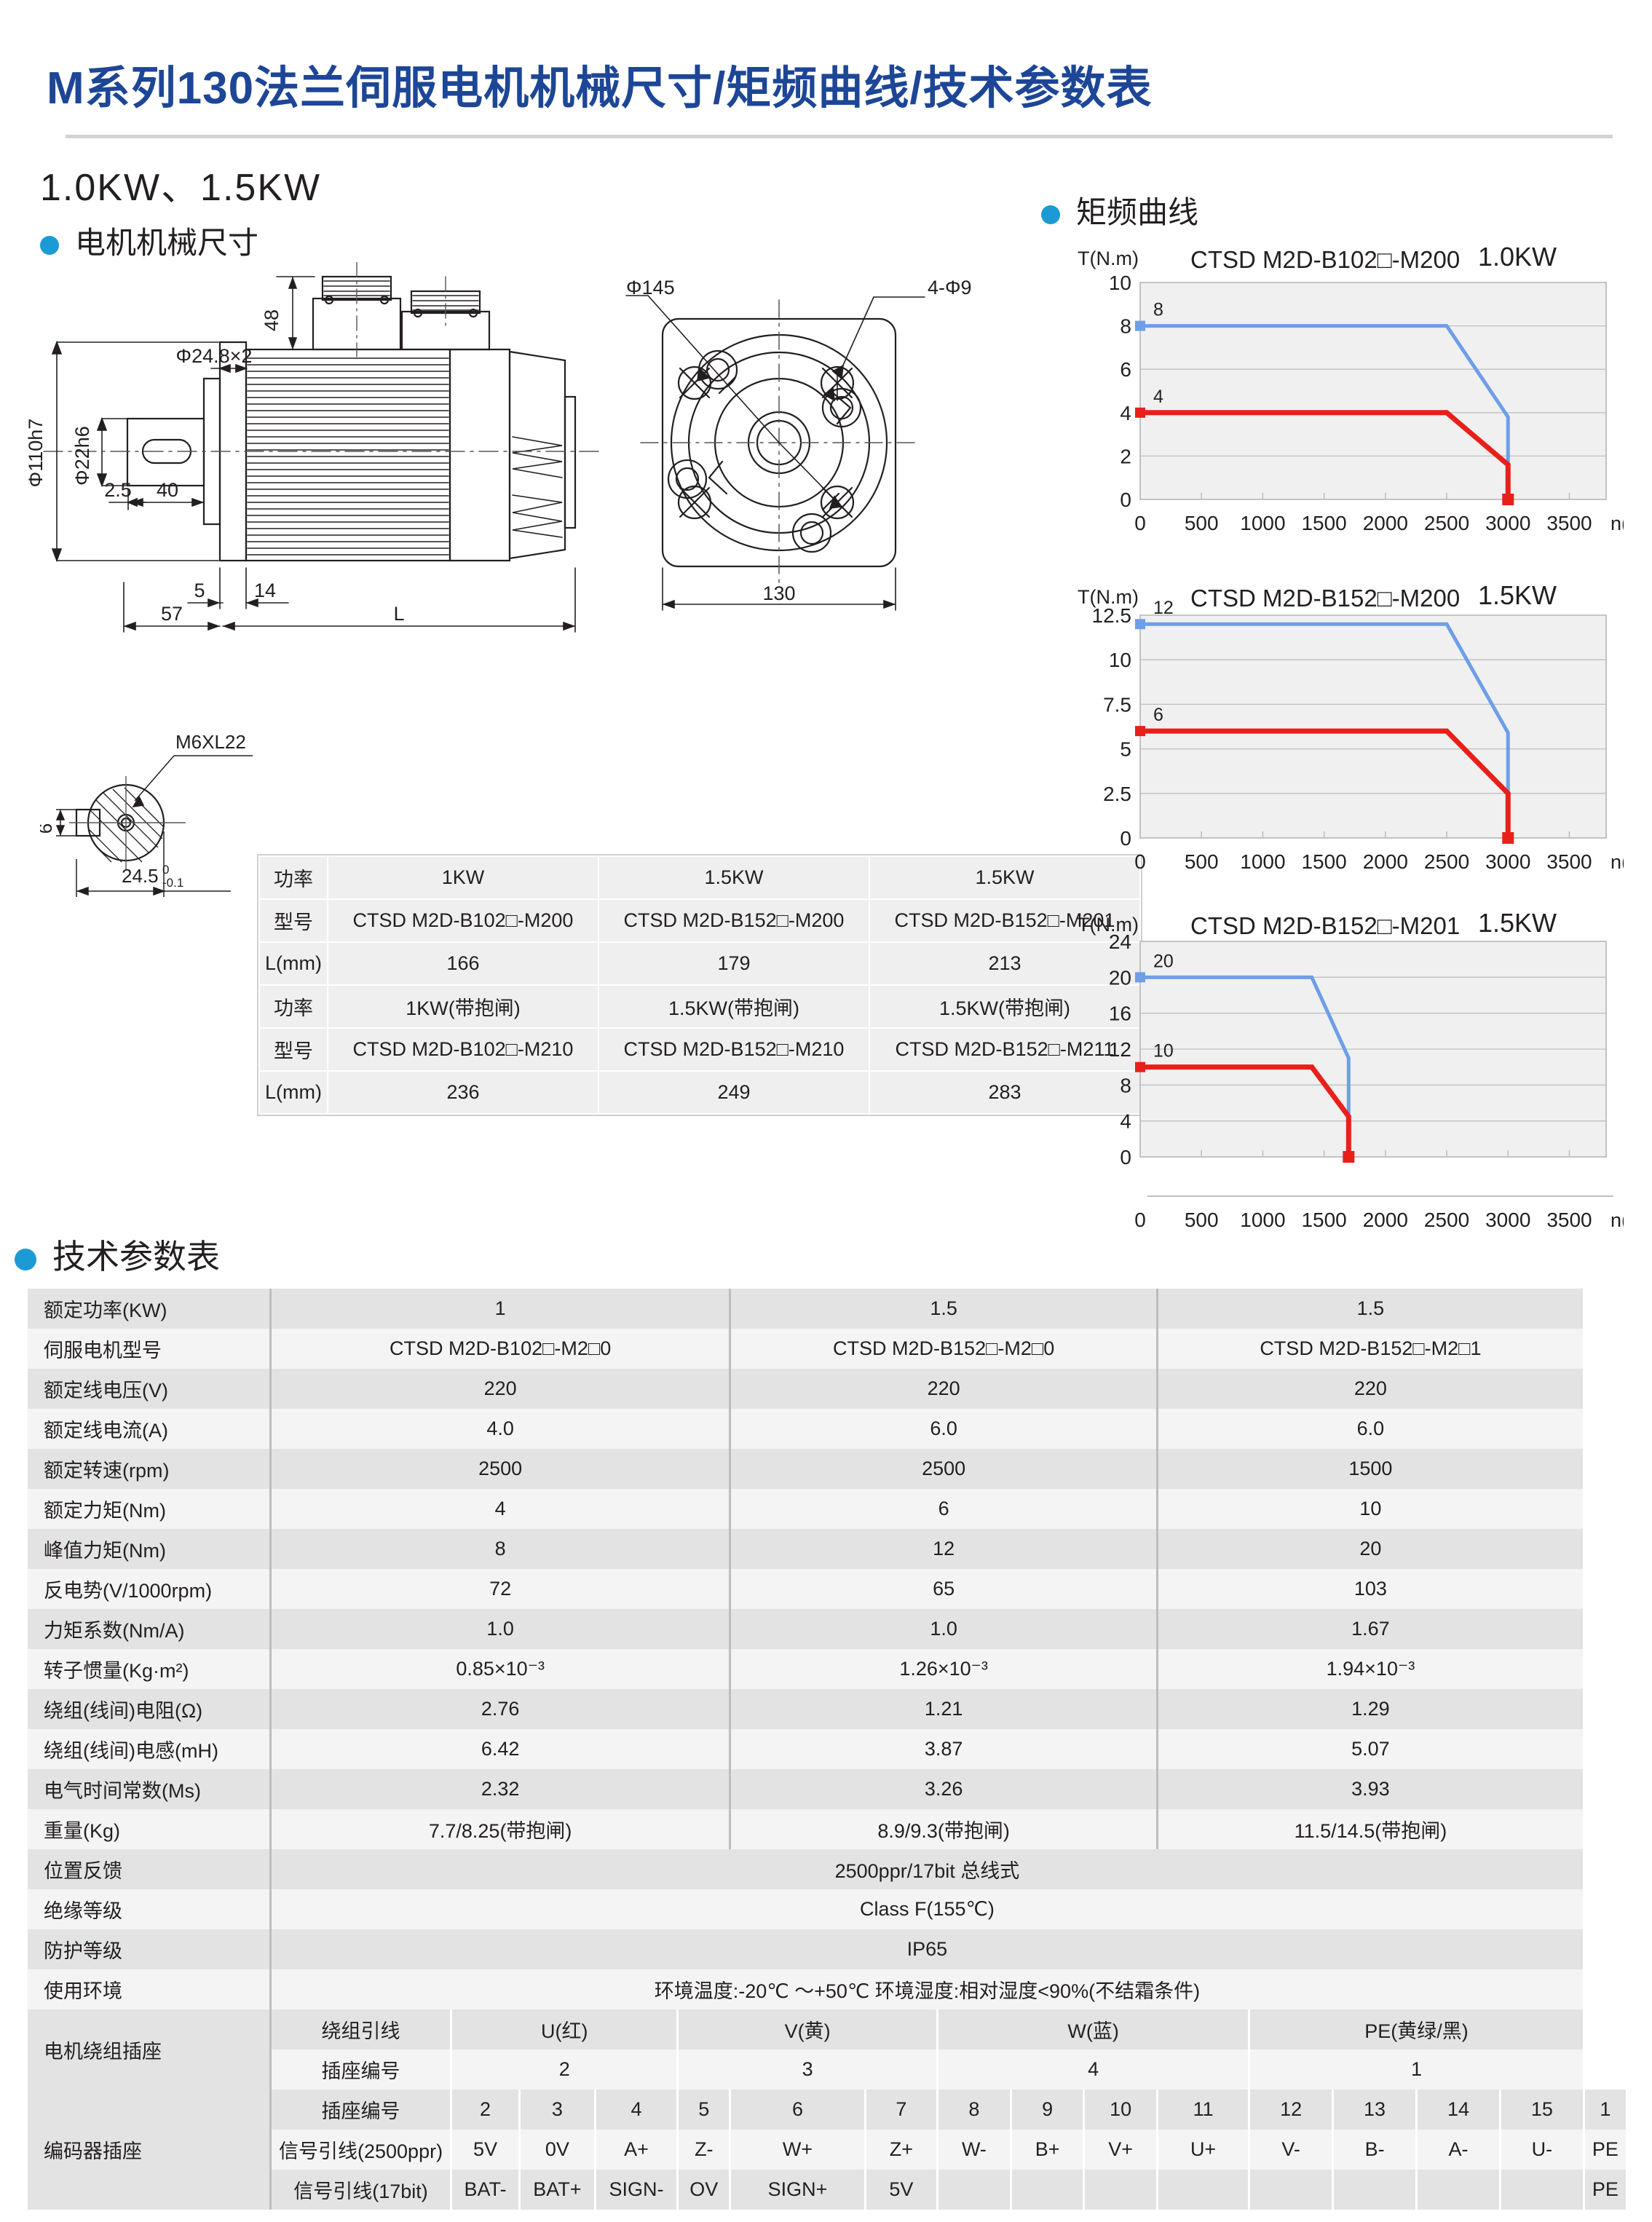 The width and height of the screenshot is (1652, 2222). I want to click on table-row: 信号引线(17bit) BAT- BAT+ SIGN- OV SIGN+ 5V PE, so click(829, 2190).